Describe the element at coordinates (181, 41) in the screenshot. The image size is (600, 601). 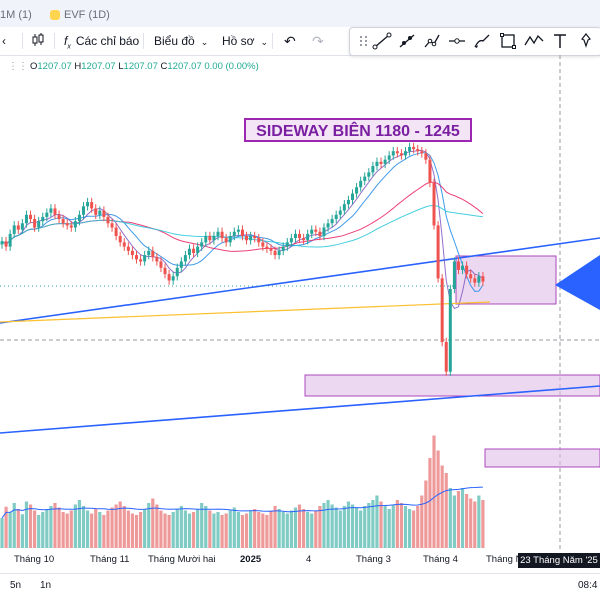
I see `chart-type-button: Biểu đồ ⌄` at that location.